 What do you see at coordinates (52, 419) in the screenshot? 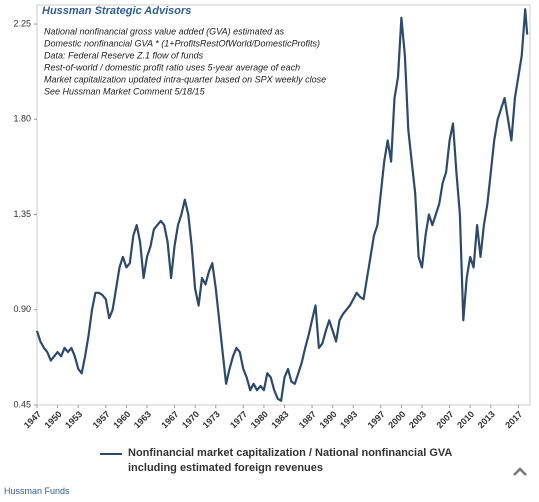
I see `x-tick-label: 1950` at bounding box center [52, 419].